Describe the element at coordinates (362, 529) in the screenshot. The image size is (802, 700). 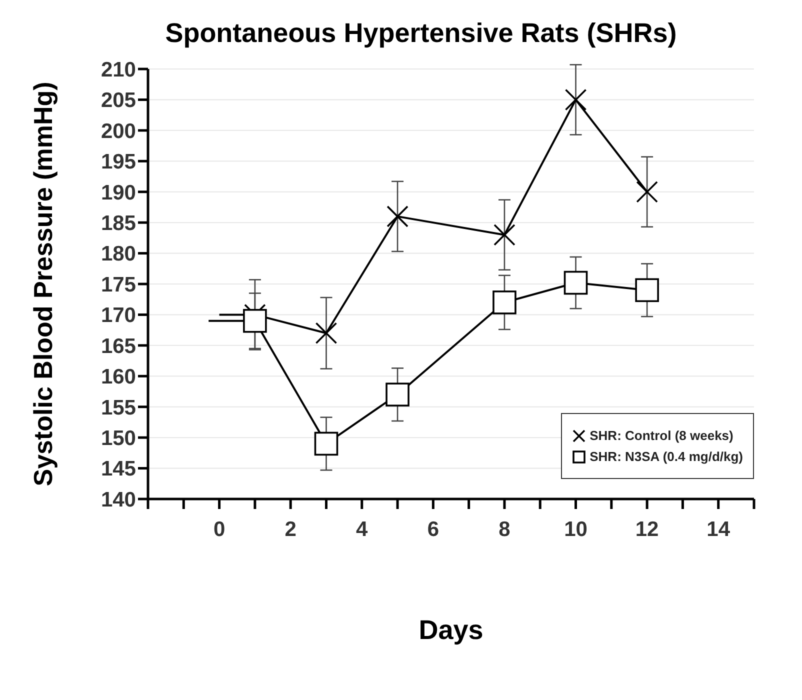
I see `x-tick-label: 4` at that location.